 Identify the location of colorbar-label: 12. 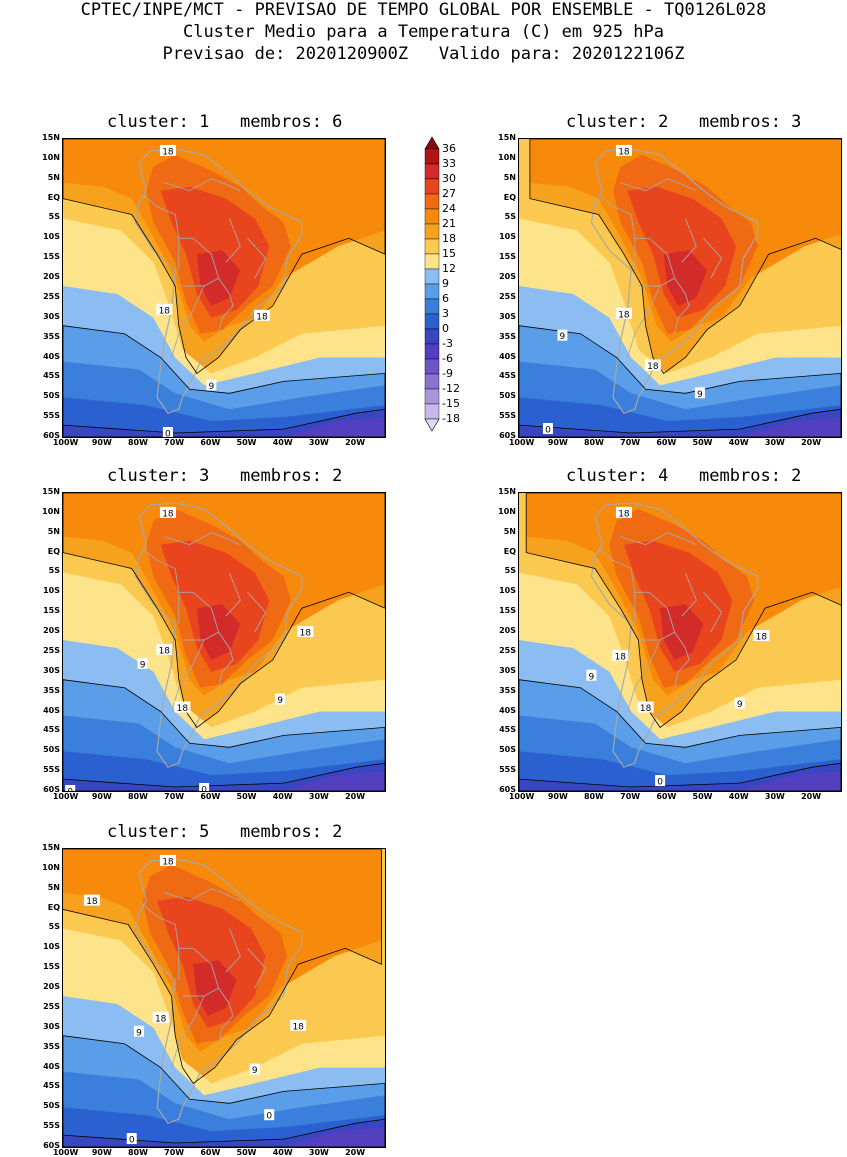
(449, 268).